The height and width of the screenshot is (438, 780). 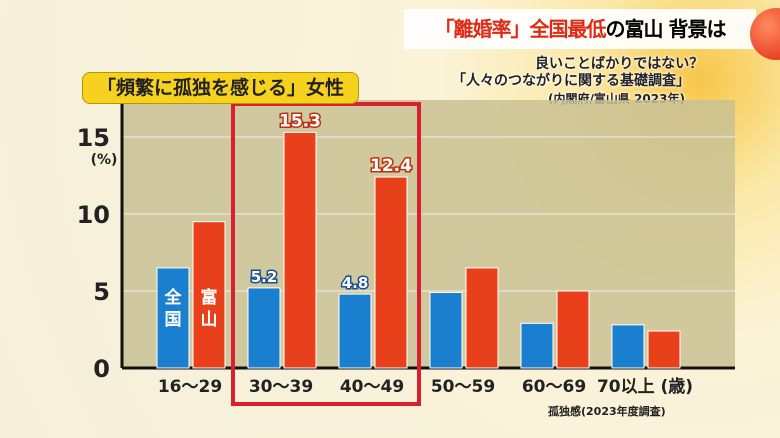 What do you see at coordinates (93, 215) in the screenshot?
I see `y-tick-label: 10` at bounding box center [93, 215].